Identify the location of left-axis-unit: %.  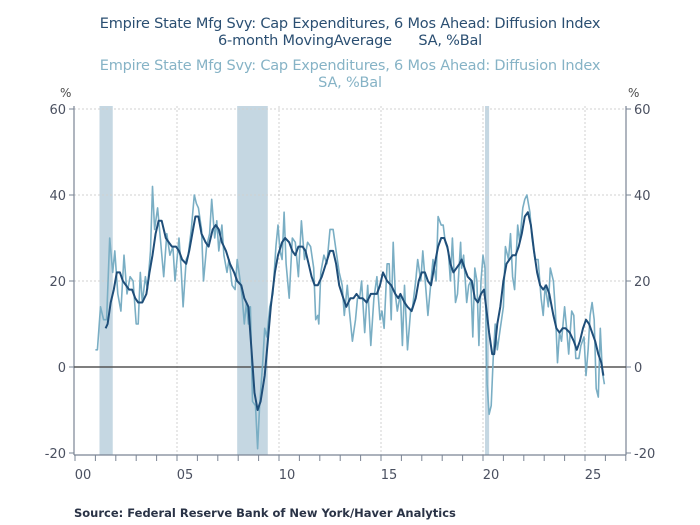
(66, 93).